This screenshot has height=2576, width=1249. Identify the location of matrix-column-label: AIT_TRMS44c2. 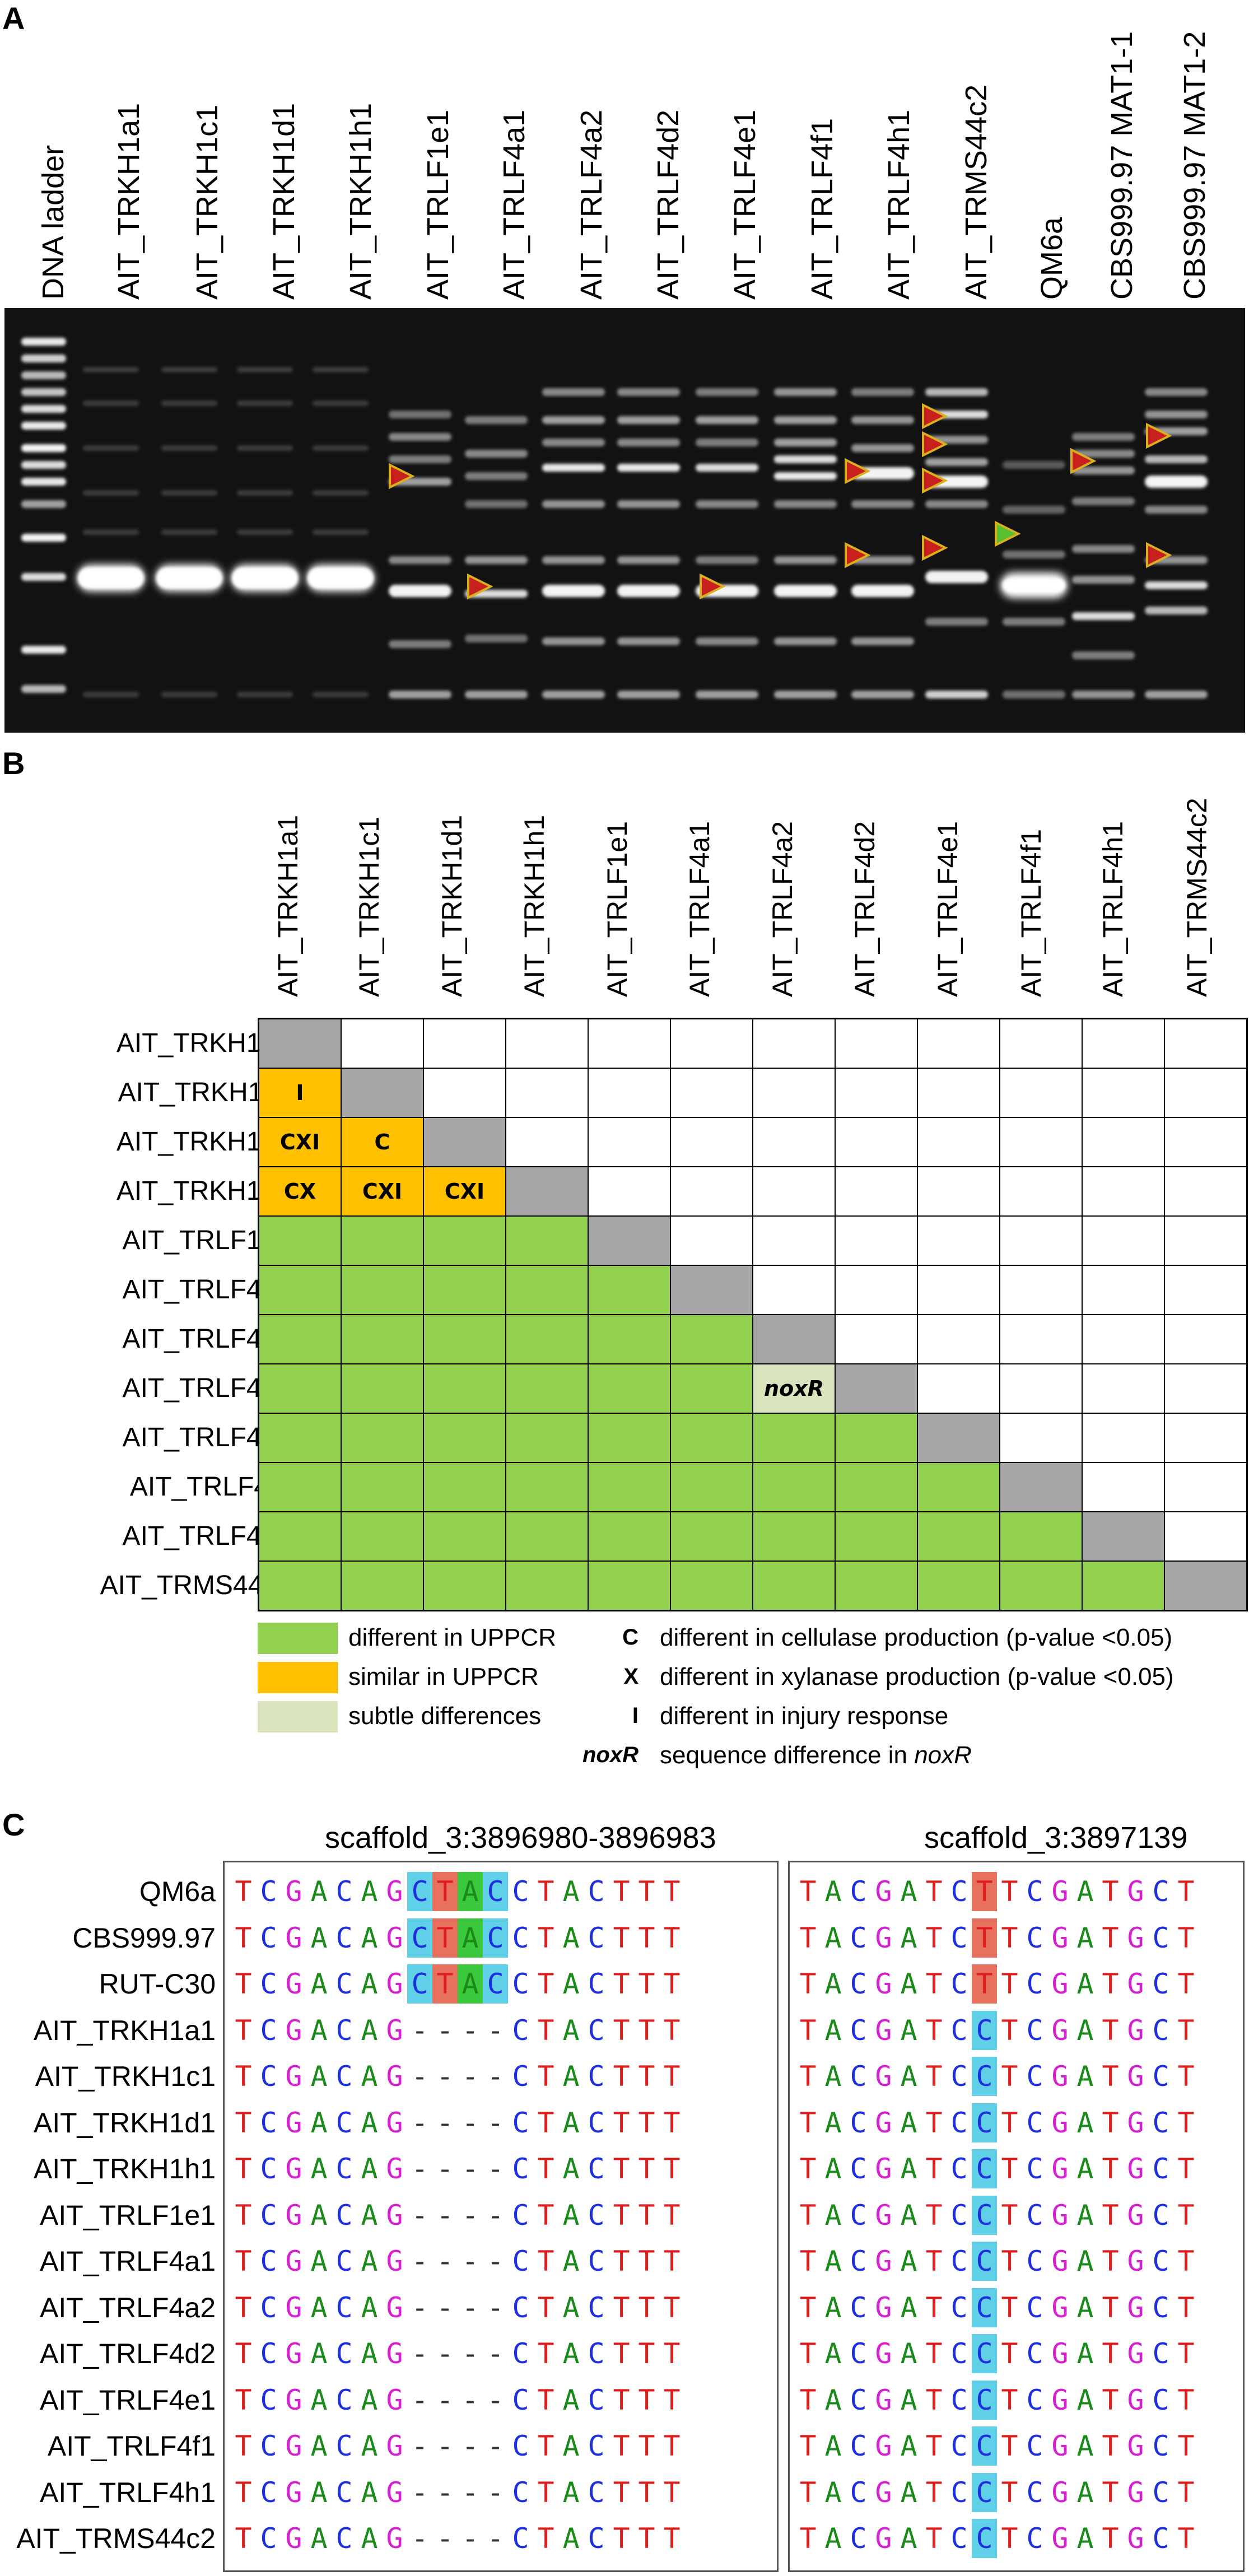
(1197, 897).